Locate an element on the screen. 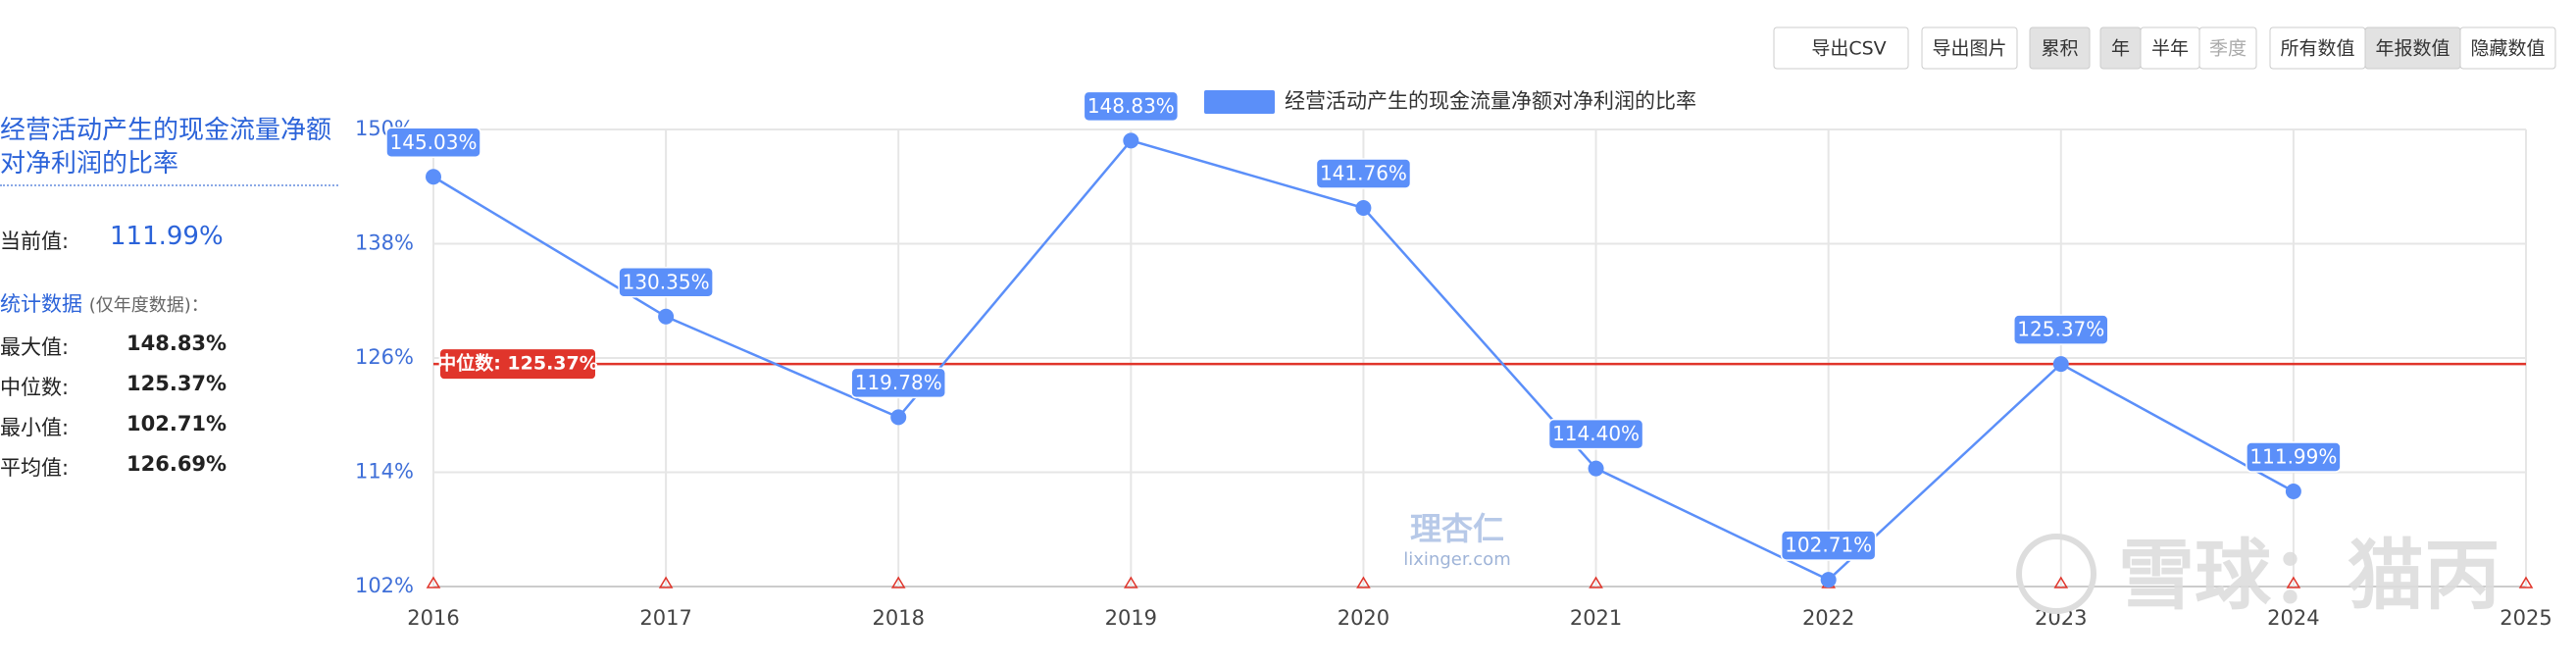 This screenshot has width=2576, height=665. stat-value: 125.37% is located at coordinates (176, 383).